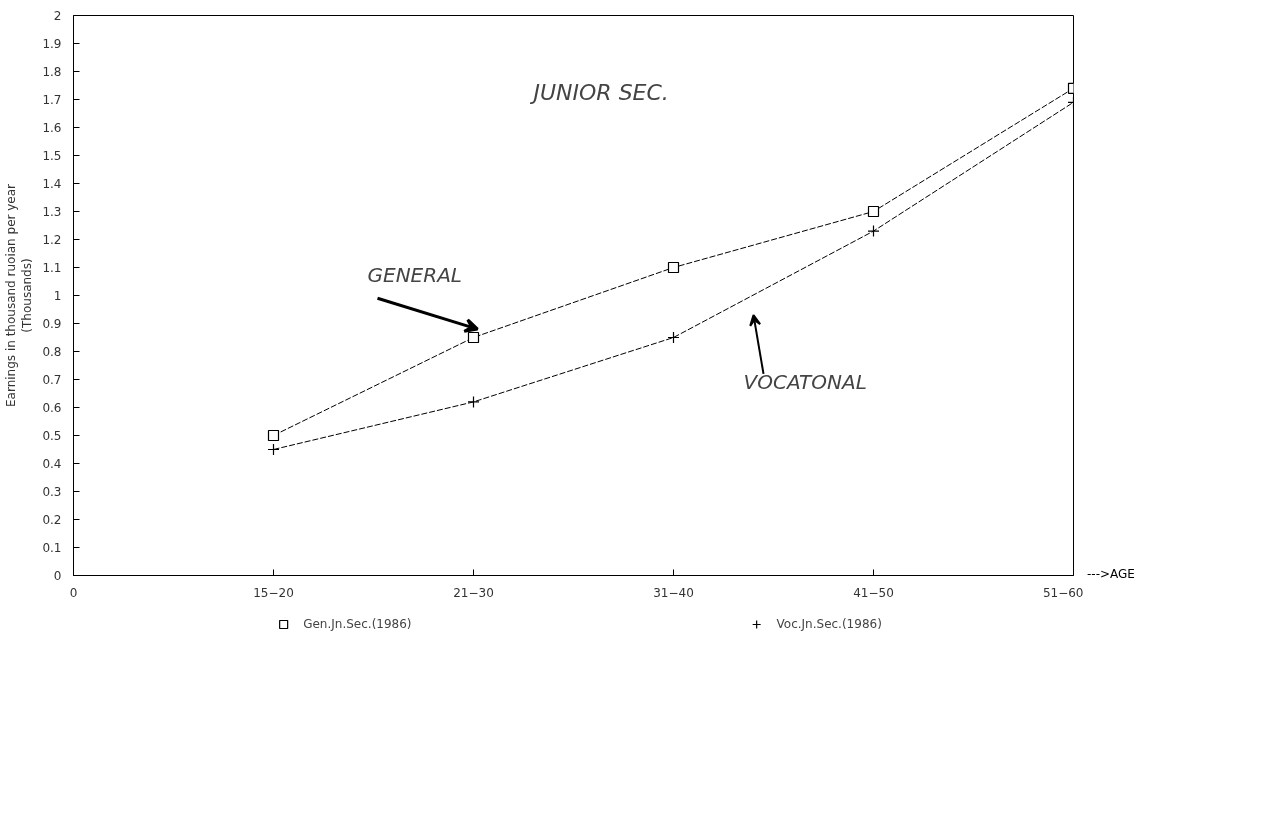 The width and height of the screenshot is (1288, 829). Describe the element at coordinates (805, 381) in the screenshot. I see `annotation: VOCATONAL` at that location.